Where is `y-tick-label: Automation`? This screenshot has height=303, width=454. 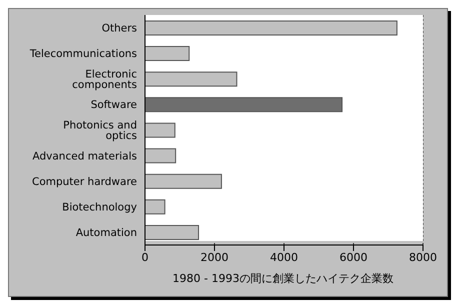
y-tick-label: Automation is located at coordinates (106, 232).